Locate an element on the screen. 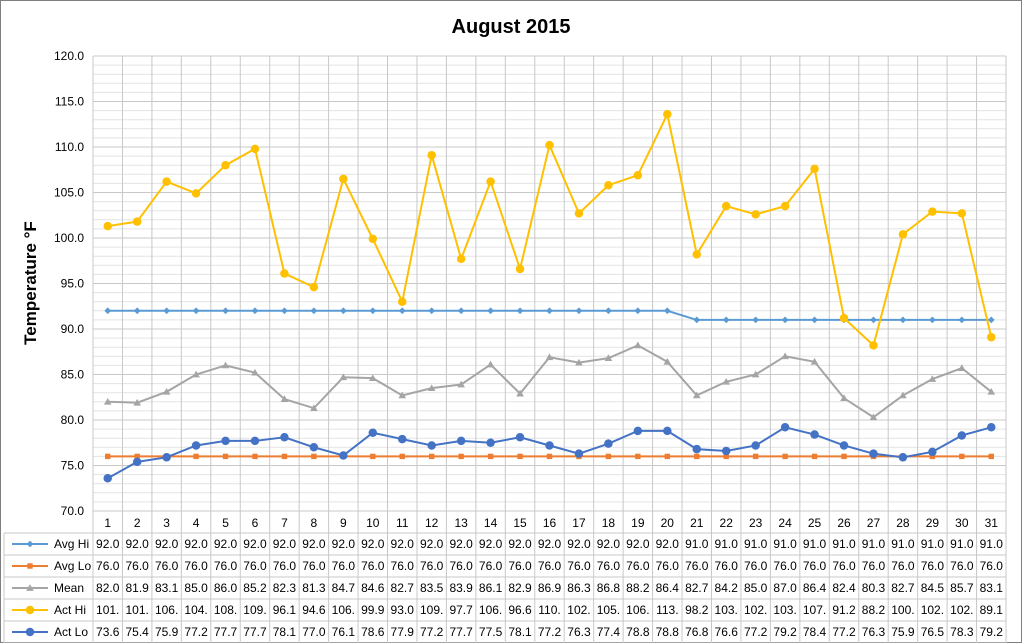 Image resolution: width=1022 pixels, height=643 pixels. x-tick-label: 1 is located at coordinates (107, 523).